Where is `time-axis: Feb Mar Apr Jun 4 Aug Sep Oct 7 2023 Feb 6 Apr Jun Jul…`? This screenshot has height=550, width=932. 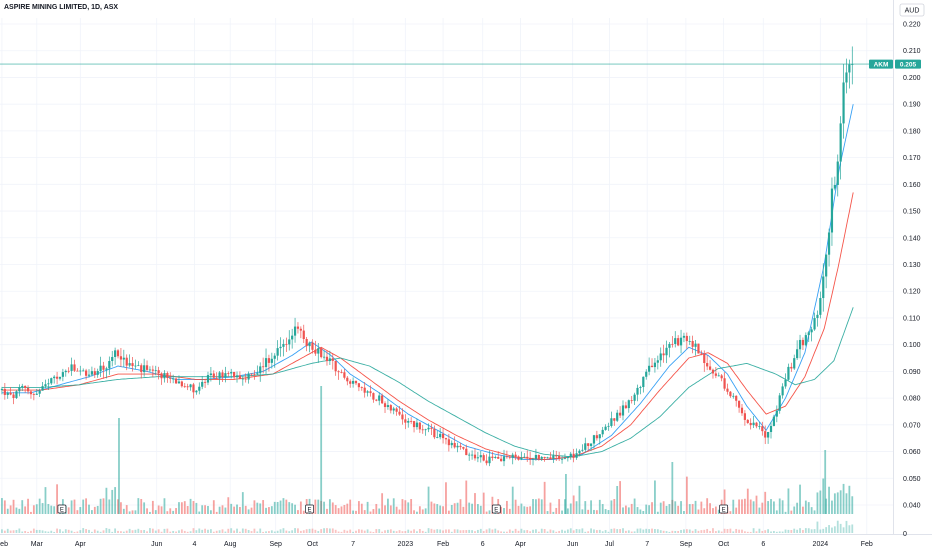
time-axis: Feb Mar Apr Jun 4 Aug Sep Oct 7 2023 Feb 6 Apr Jun Jul… is located at coordinates (436, 544).